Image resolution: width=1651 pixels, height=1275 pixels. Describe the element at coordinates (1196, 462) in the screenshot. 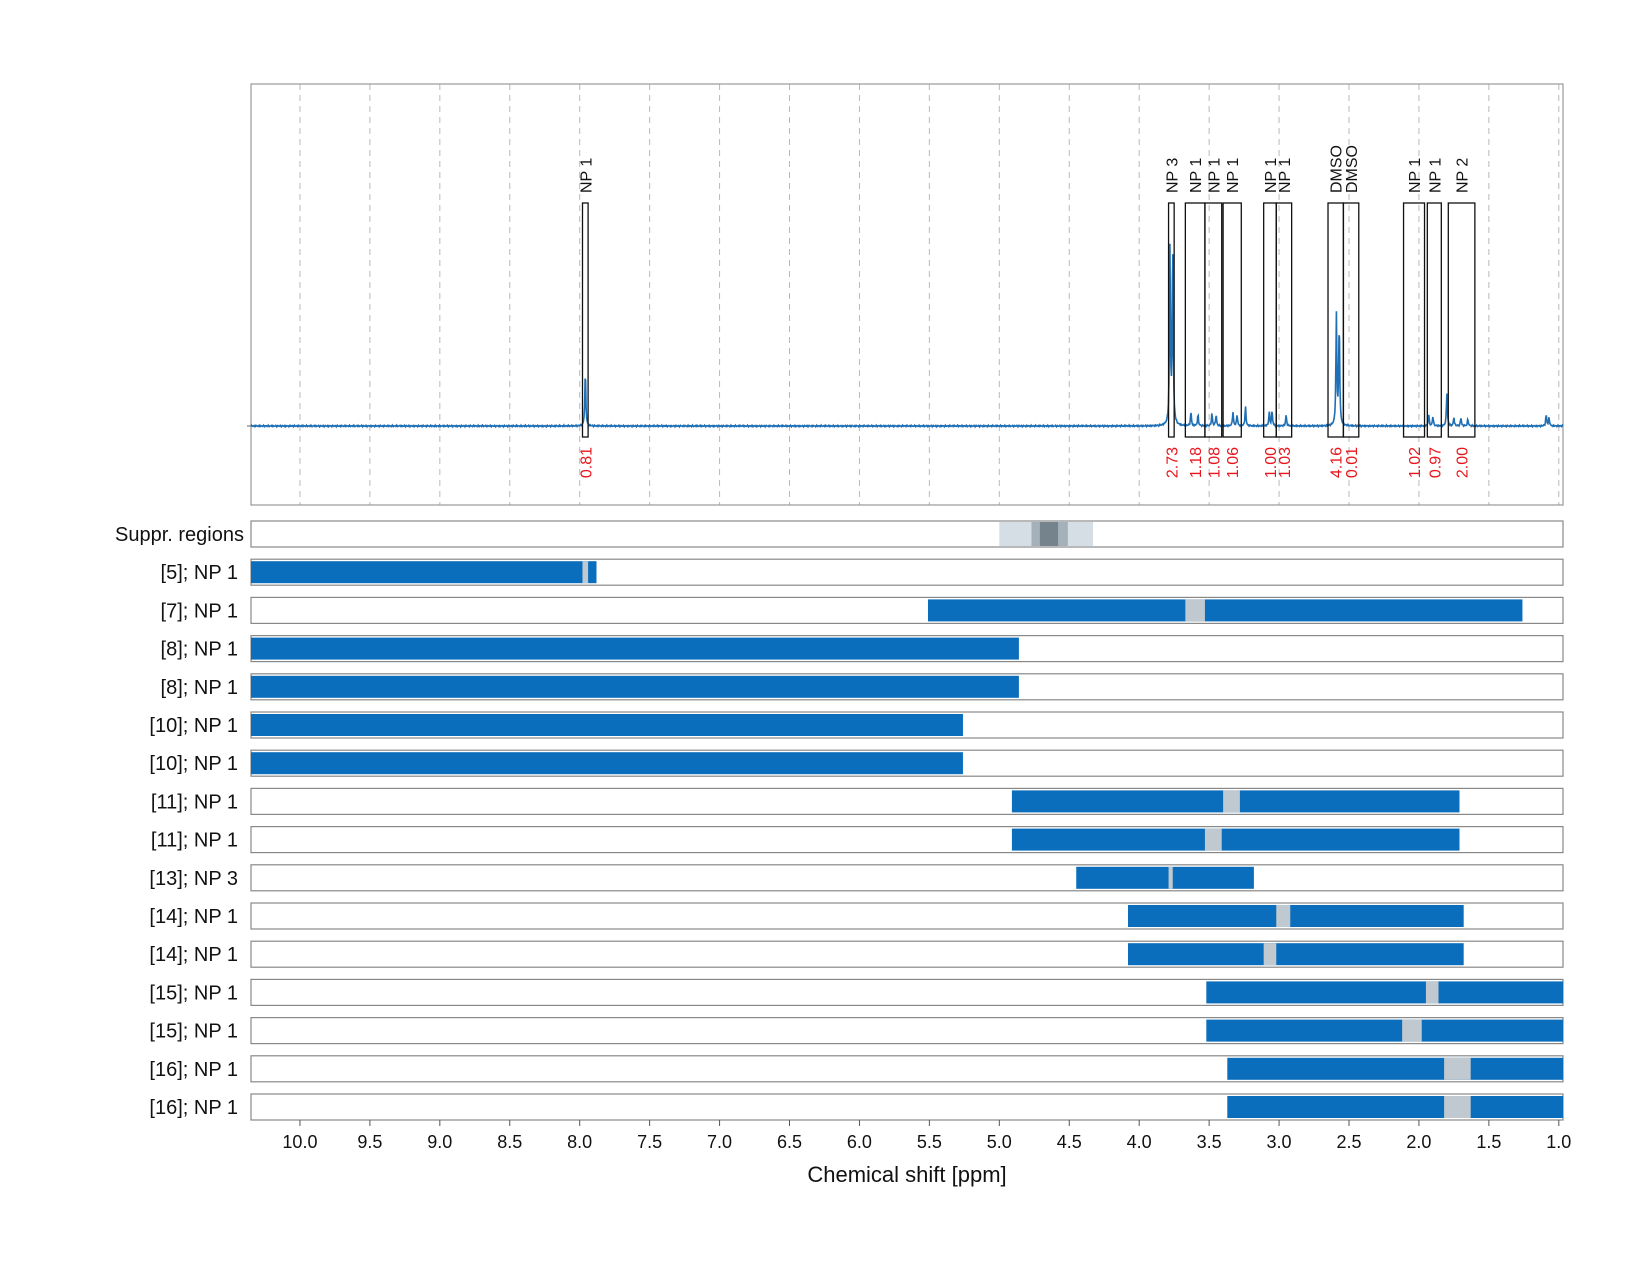

I see `integral-label: 1.18` at that location.